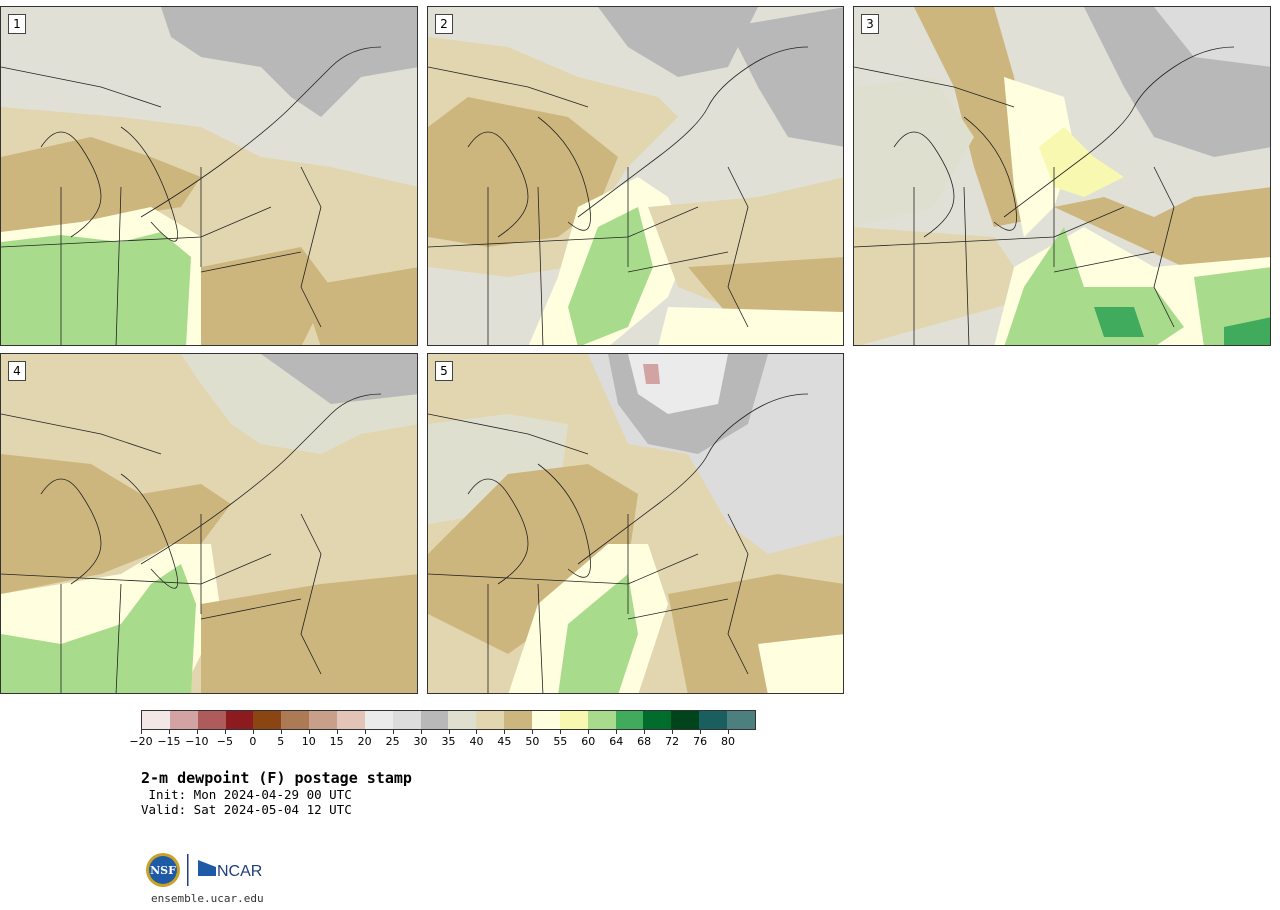  What do you see at coordinates (392, 741) in the screenshot?
I see `colorbar-tick-label: 25` at bounding box center [392, 741].